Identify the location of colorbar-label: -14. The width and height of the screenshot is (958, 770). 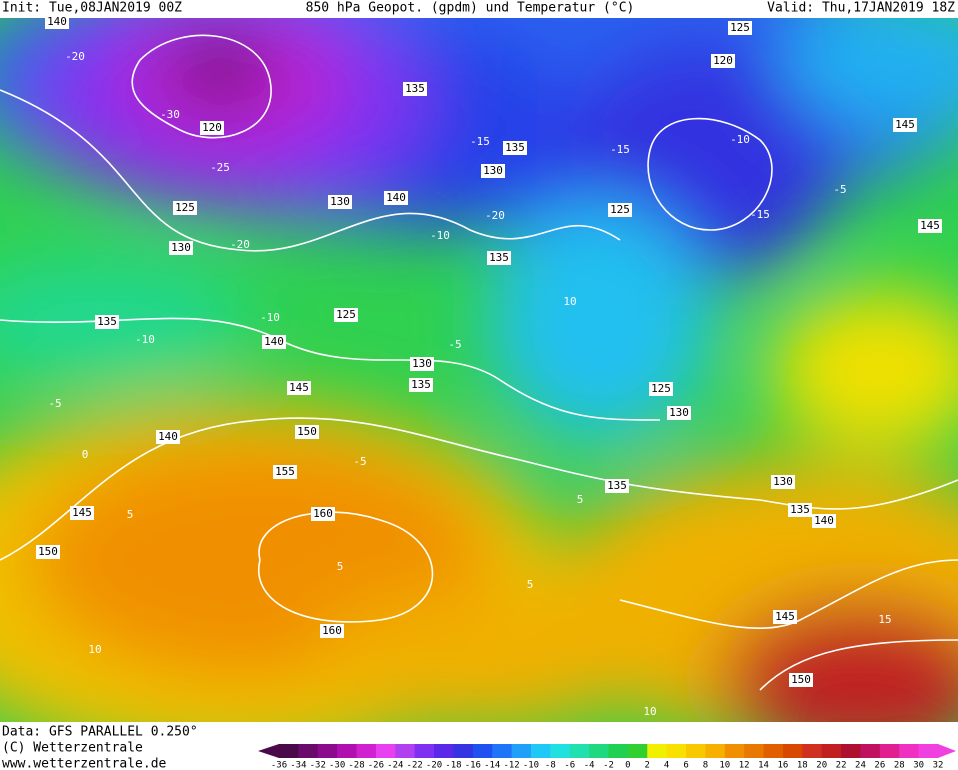
(492, 765).